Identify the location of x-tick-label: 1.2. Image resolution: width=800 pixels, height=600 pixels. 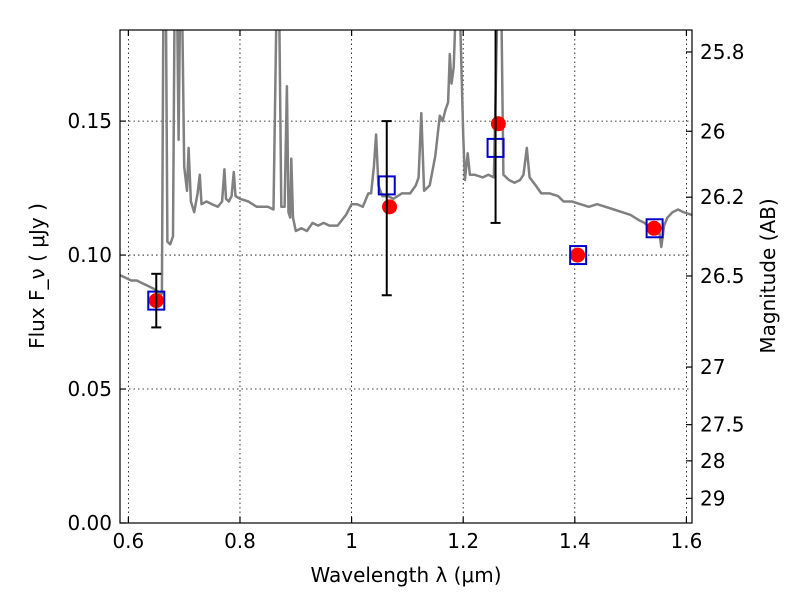
(463, 541).